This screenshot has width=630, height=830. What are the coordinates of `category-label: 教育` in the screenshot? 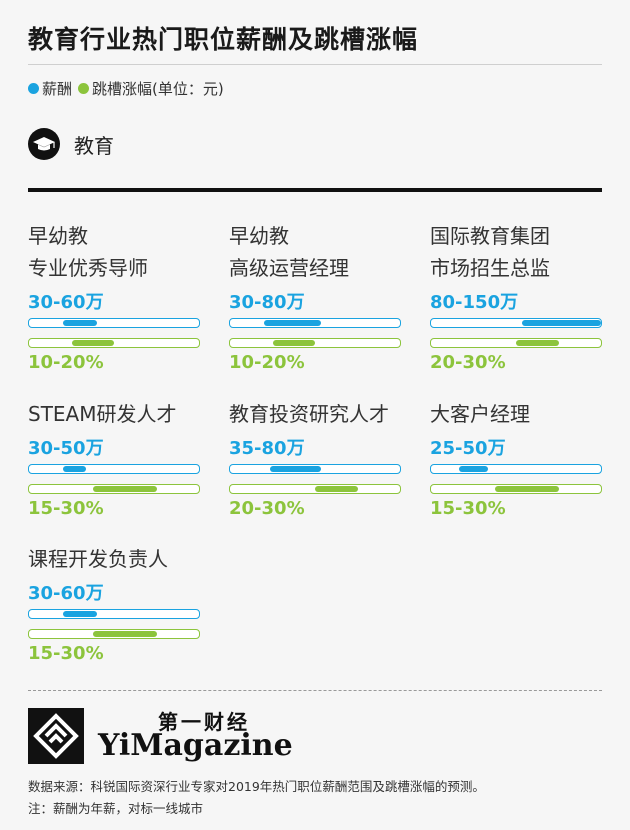 It's located at (94, 145).